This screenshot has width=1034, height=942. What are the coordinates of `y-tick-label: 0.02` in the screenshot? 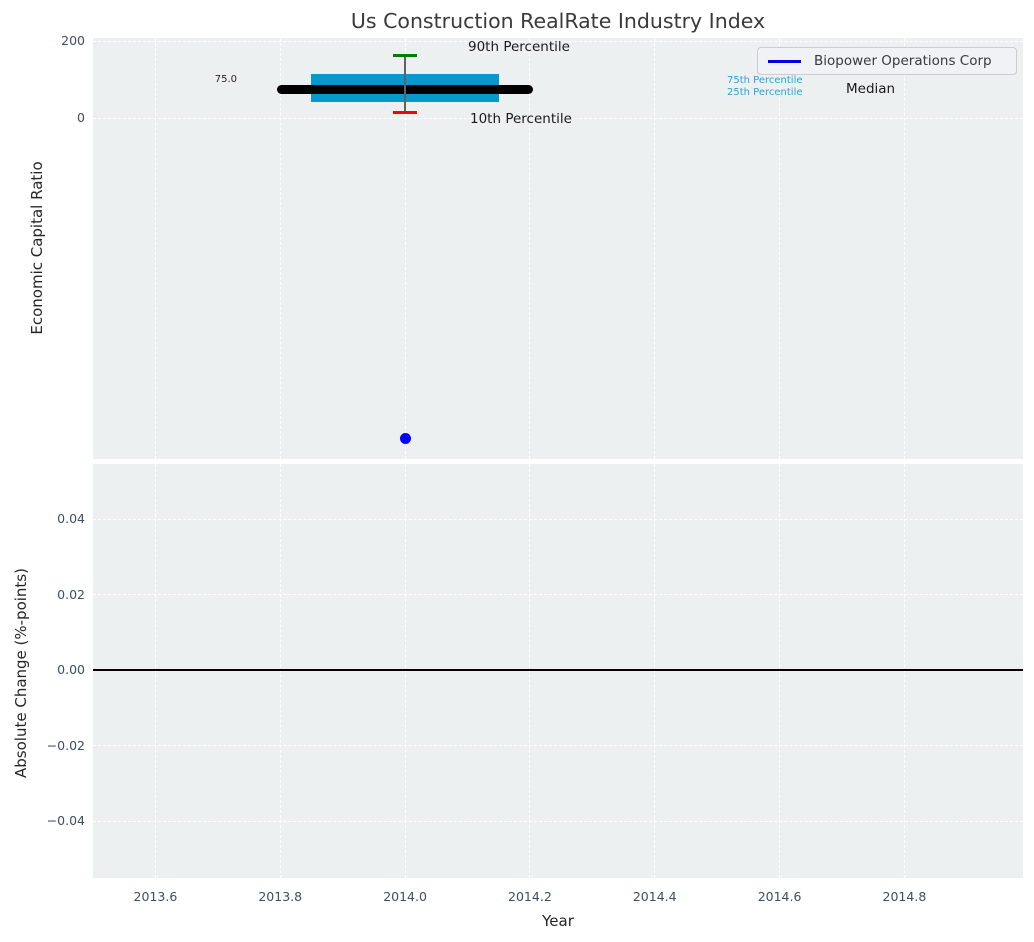 It's located at (71, 594).